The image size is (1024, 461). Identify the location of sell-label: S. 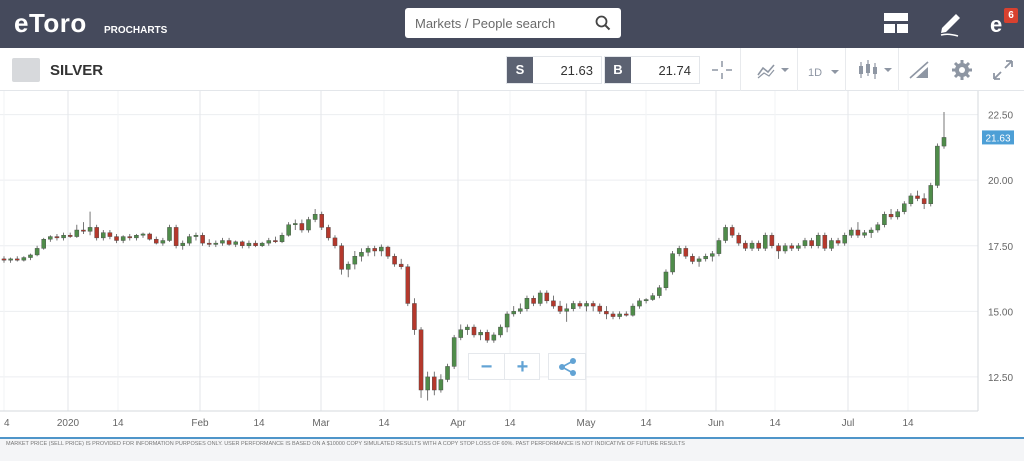
(520, 70).